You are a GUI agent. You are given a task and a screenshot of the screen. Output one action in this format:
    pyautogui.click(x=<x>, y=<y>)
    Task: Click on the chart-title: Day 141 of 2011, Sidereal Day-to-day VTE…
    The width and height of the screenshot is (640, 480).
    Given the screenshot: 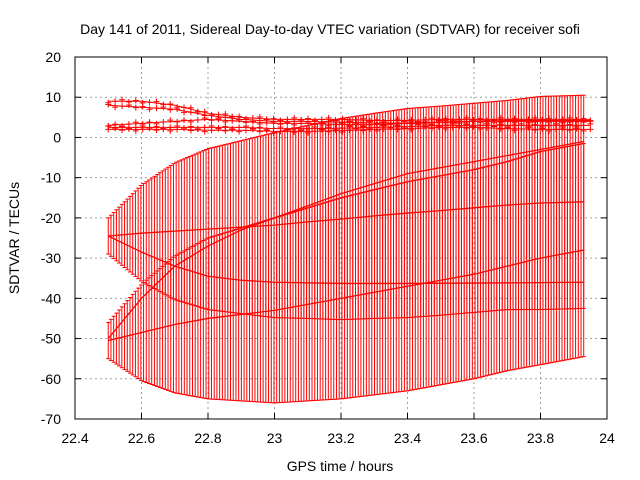 What is the action you would take?
    pyautogui.click(x=330, y=29)
    